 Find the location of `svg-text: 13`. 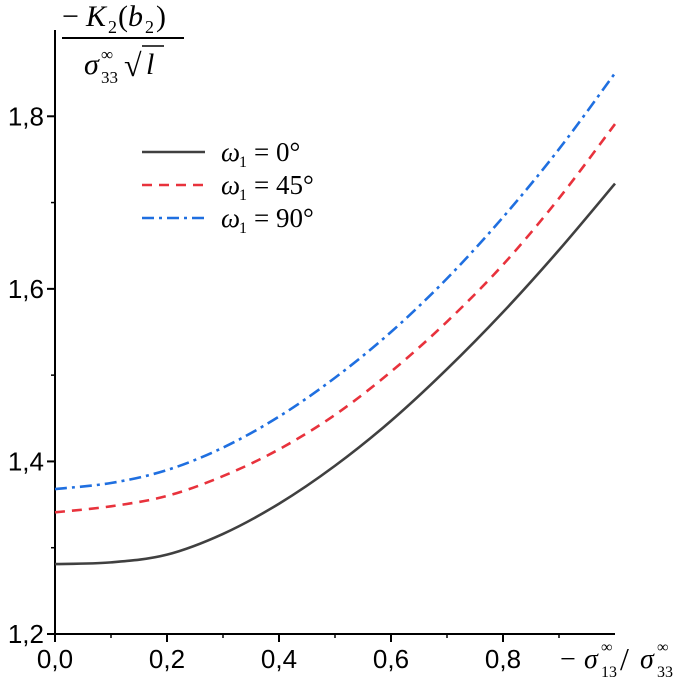

svg-text: 13 is located at coordinates (609, 672).